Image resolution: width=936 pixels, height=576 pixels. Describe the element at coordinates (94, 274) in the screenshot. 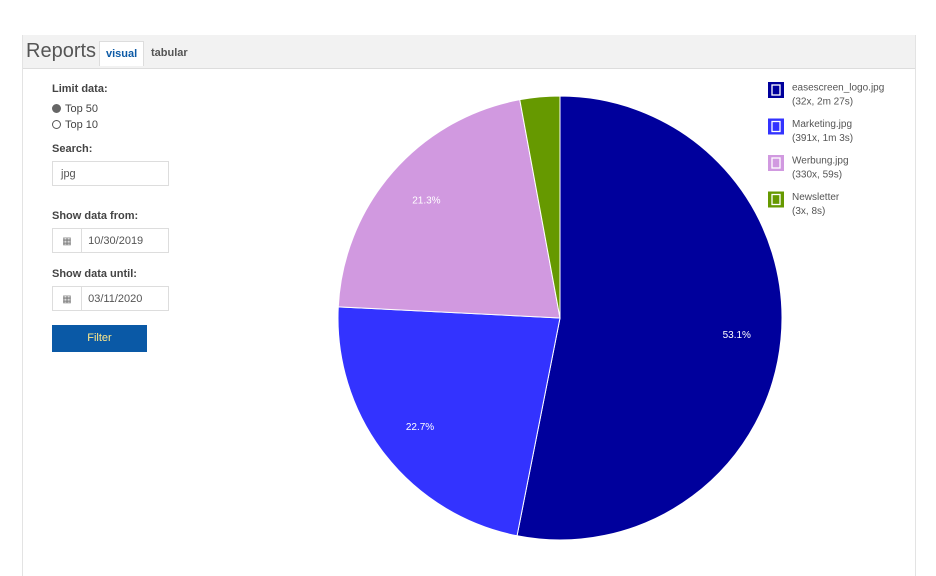

I see `label: Show data until:` at that location.